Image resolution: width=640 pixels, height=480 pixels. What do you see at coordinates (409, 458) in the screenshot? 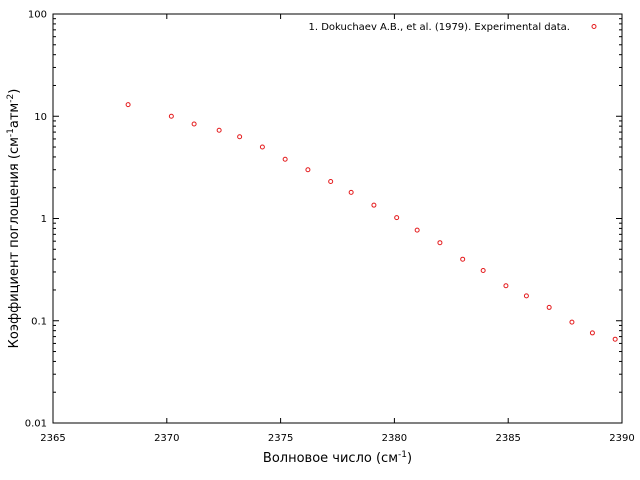
I see `x-axis-title-tail: )` at bounding box center [409, 458].